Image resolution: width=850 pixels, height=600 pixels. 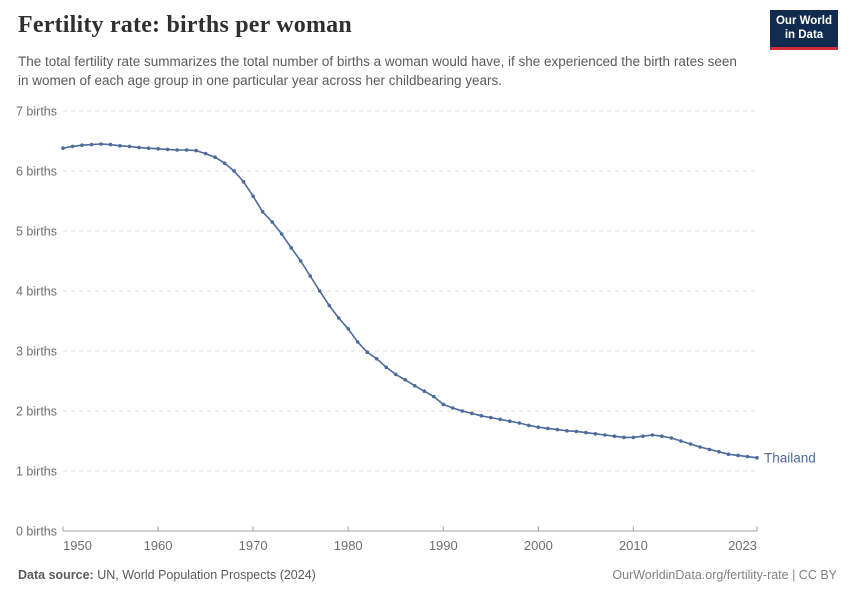 What do you see at coordinates (803, 21) in the screenshot?
I see `owid-logo-line1: Our World` at bounding box center [803, 21].